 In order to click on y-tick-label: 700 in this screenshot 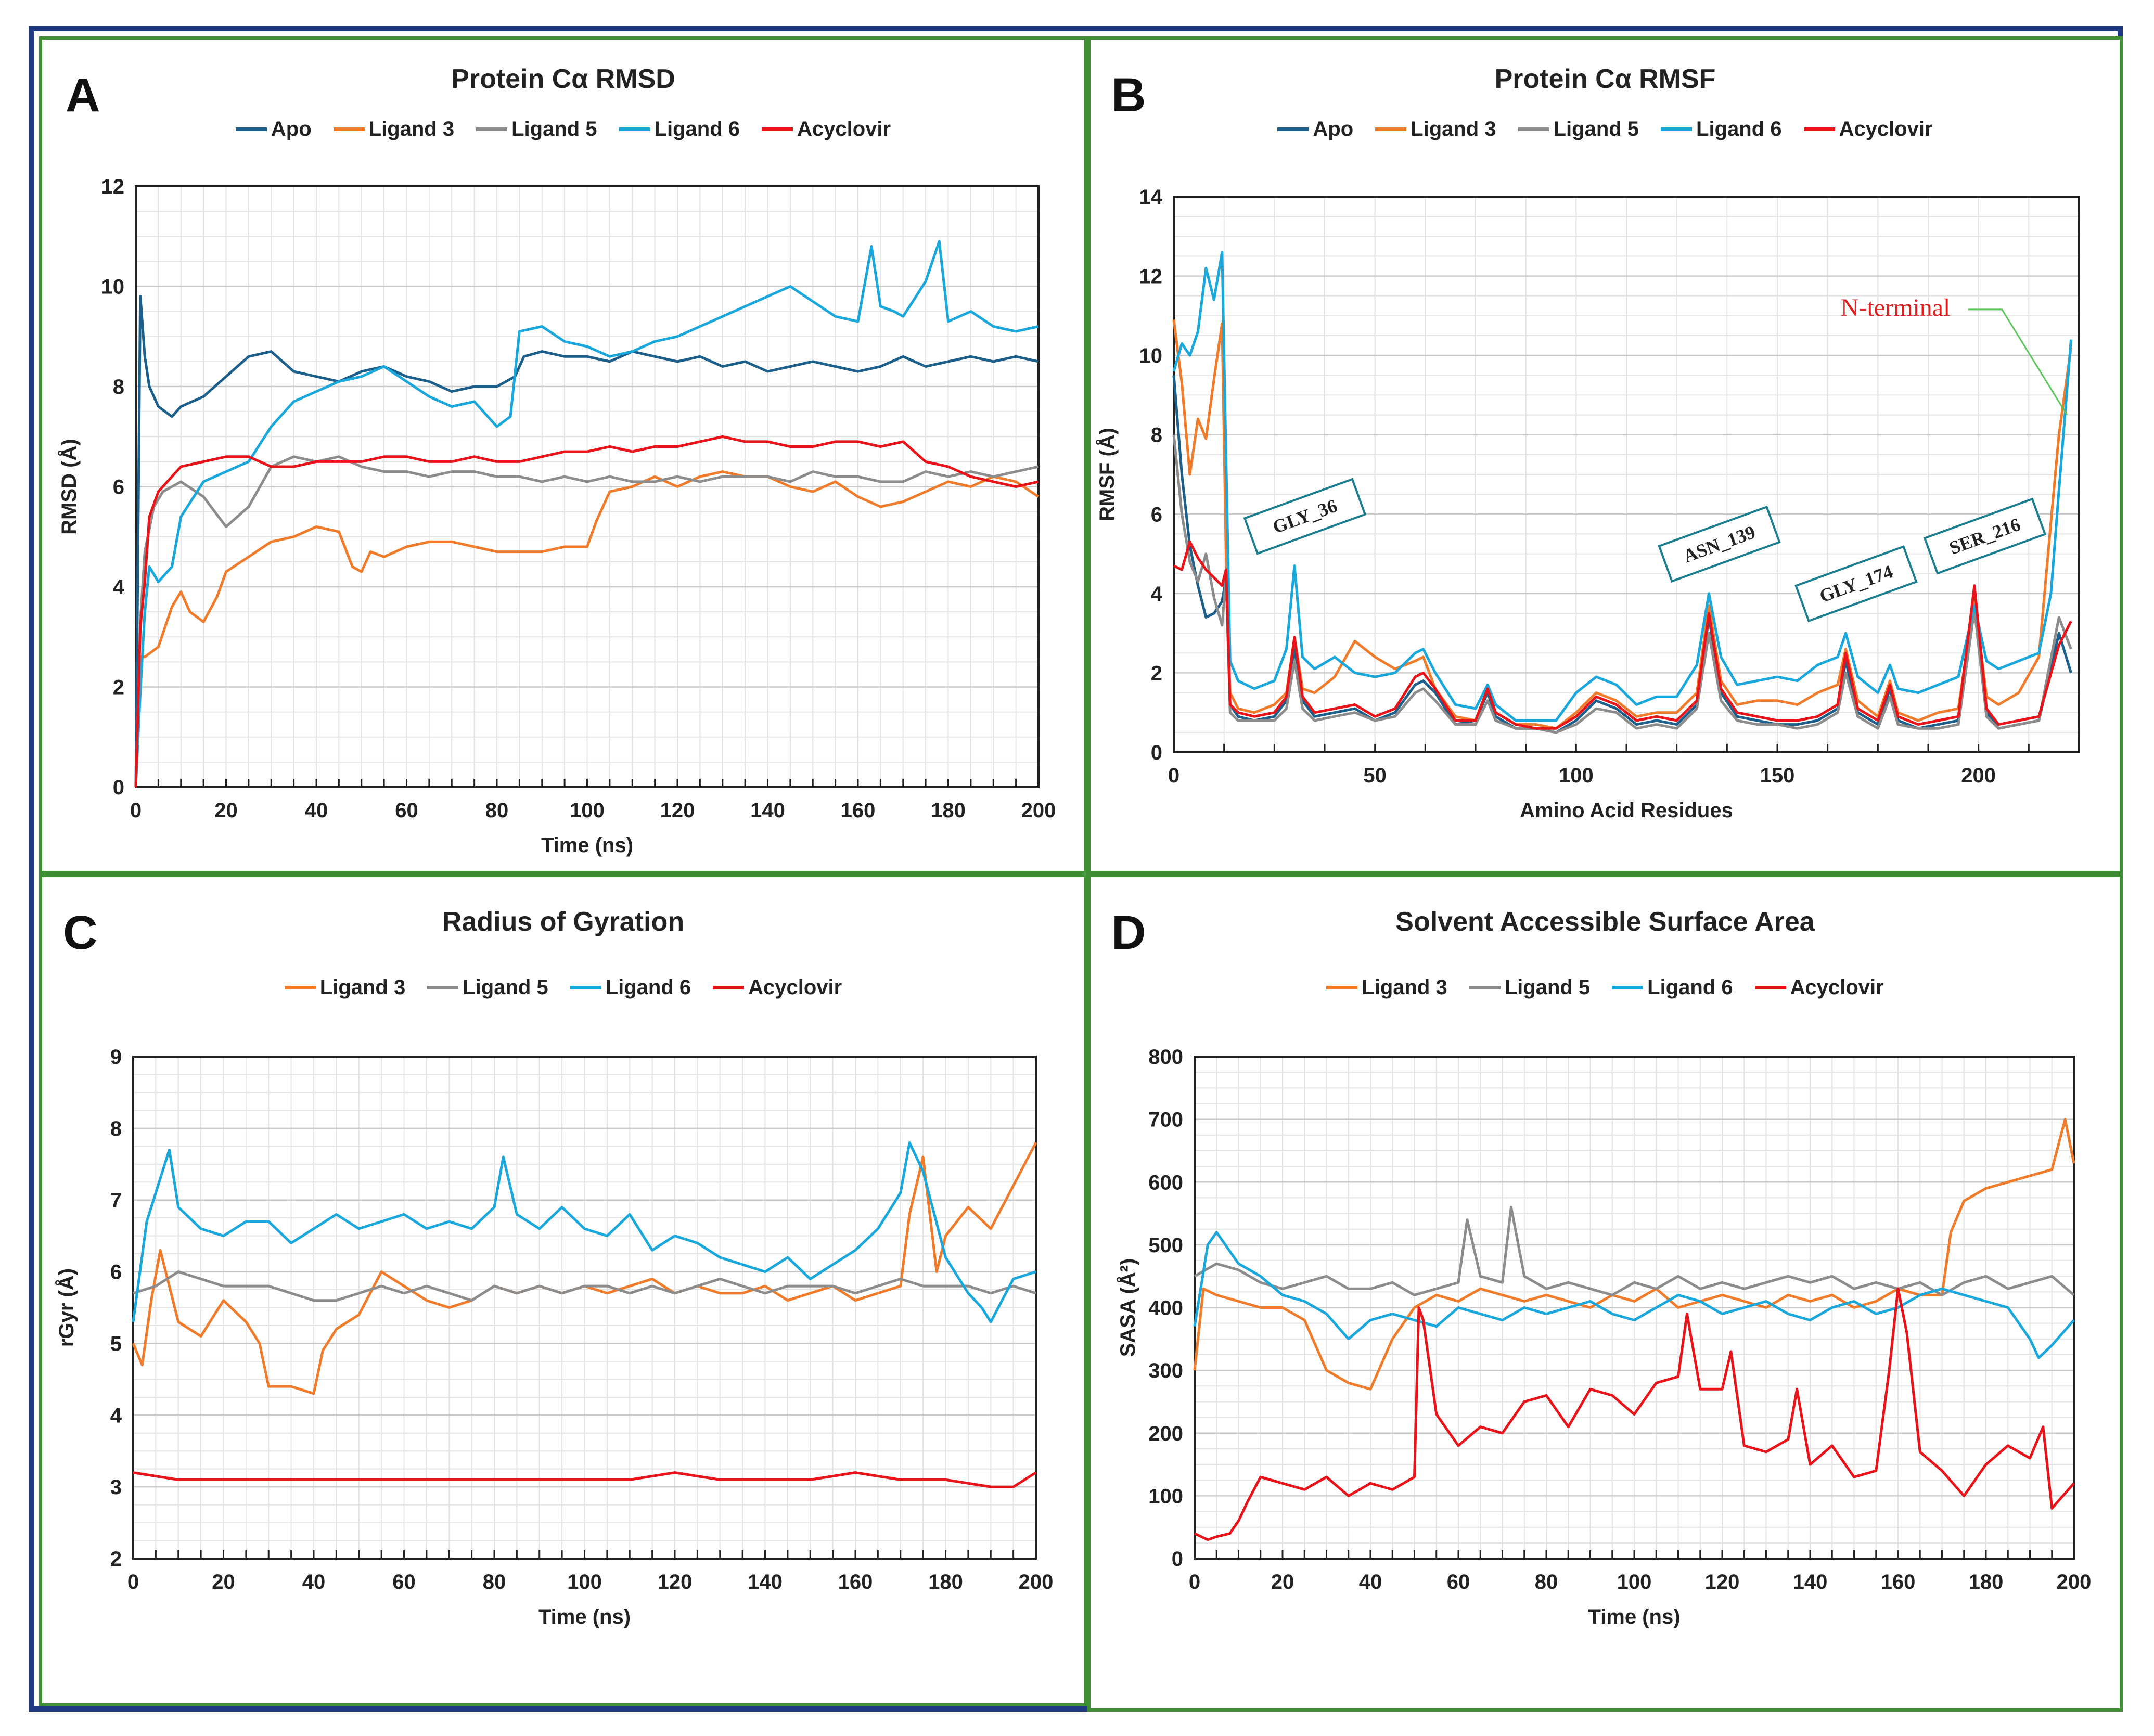, I will do `click(1165, 1120)`.